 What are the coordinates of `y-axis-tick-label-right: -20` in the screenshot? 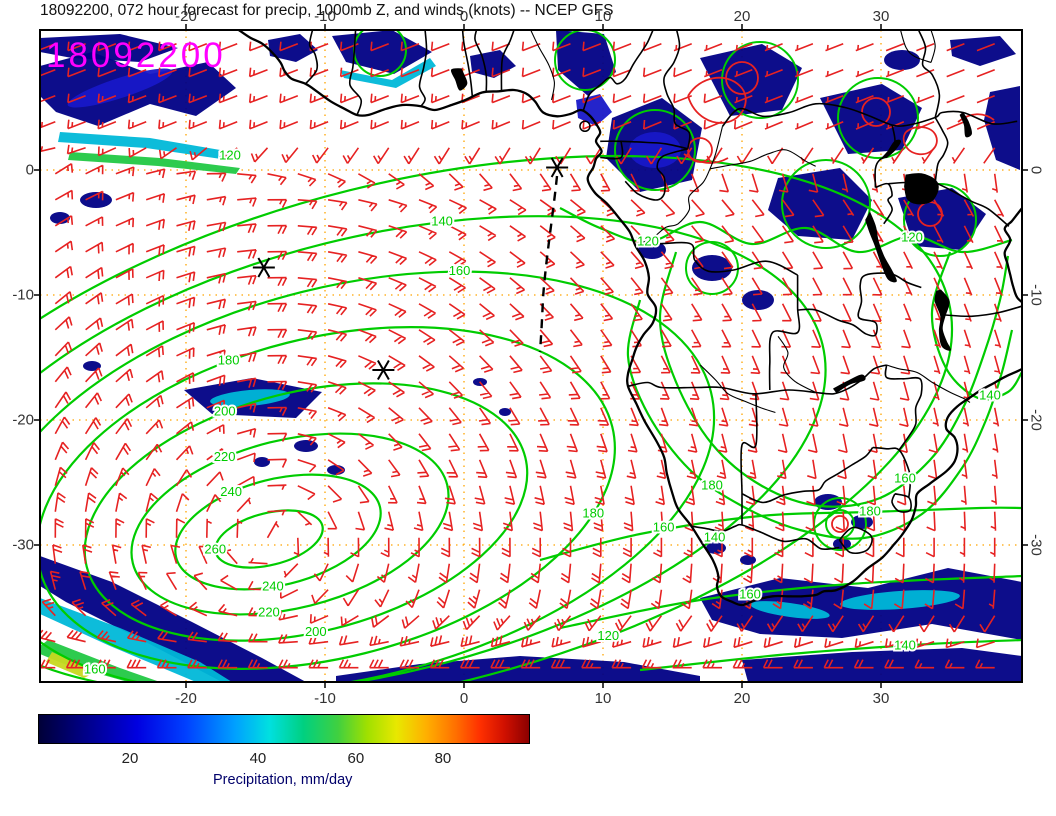 It's located at (1036, 420).